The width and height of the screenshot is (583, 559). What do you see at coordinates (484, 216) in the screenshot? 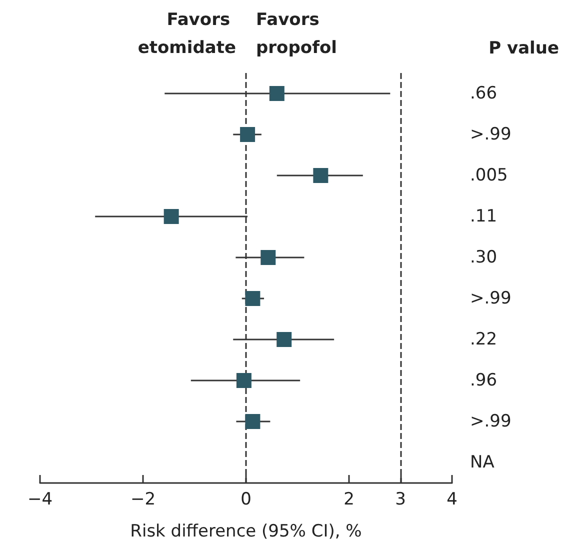
I see `y-tick-label: .11` at bounding box center [484, 216].